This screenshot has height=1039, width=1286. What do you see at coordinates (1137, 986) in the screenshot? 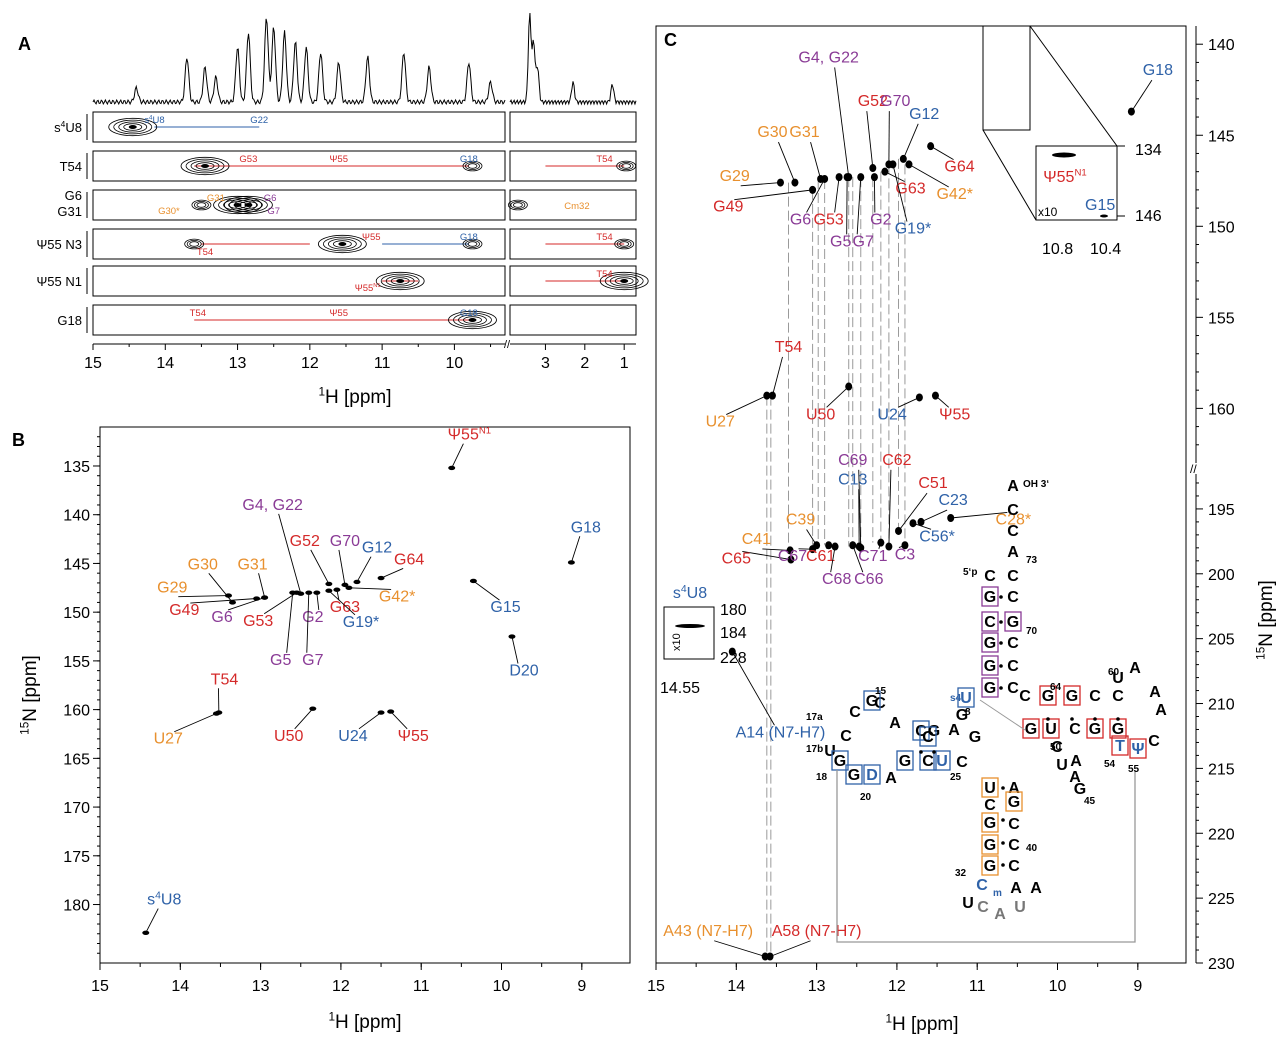
I see `x-tick-label-9: 9` at bounding box center [1137, 986].